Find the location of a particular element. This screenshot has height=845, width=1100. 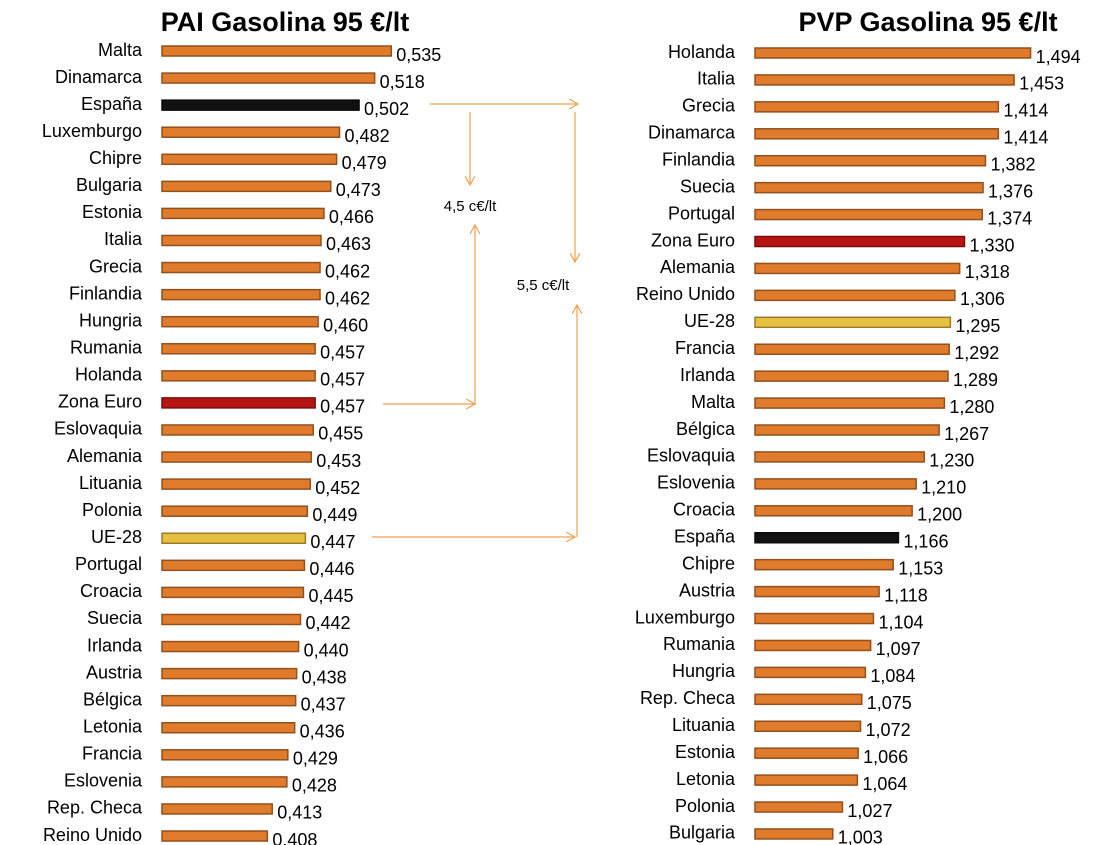

value-label: 0,535 is located at coordinates (418, 55).